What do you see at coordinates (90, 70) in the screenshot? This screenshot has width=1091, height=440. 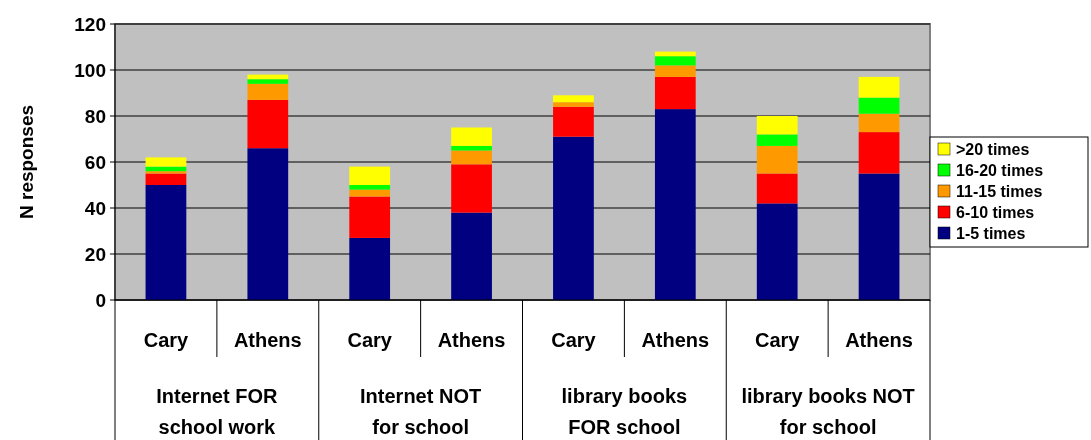 I see `y-tick-label: 100` at bounding box center [90, 70].